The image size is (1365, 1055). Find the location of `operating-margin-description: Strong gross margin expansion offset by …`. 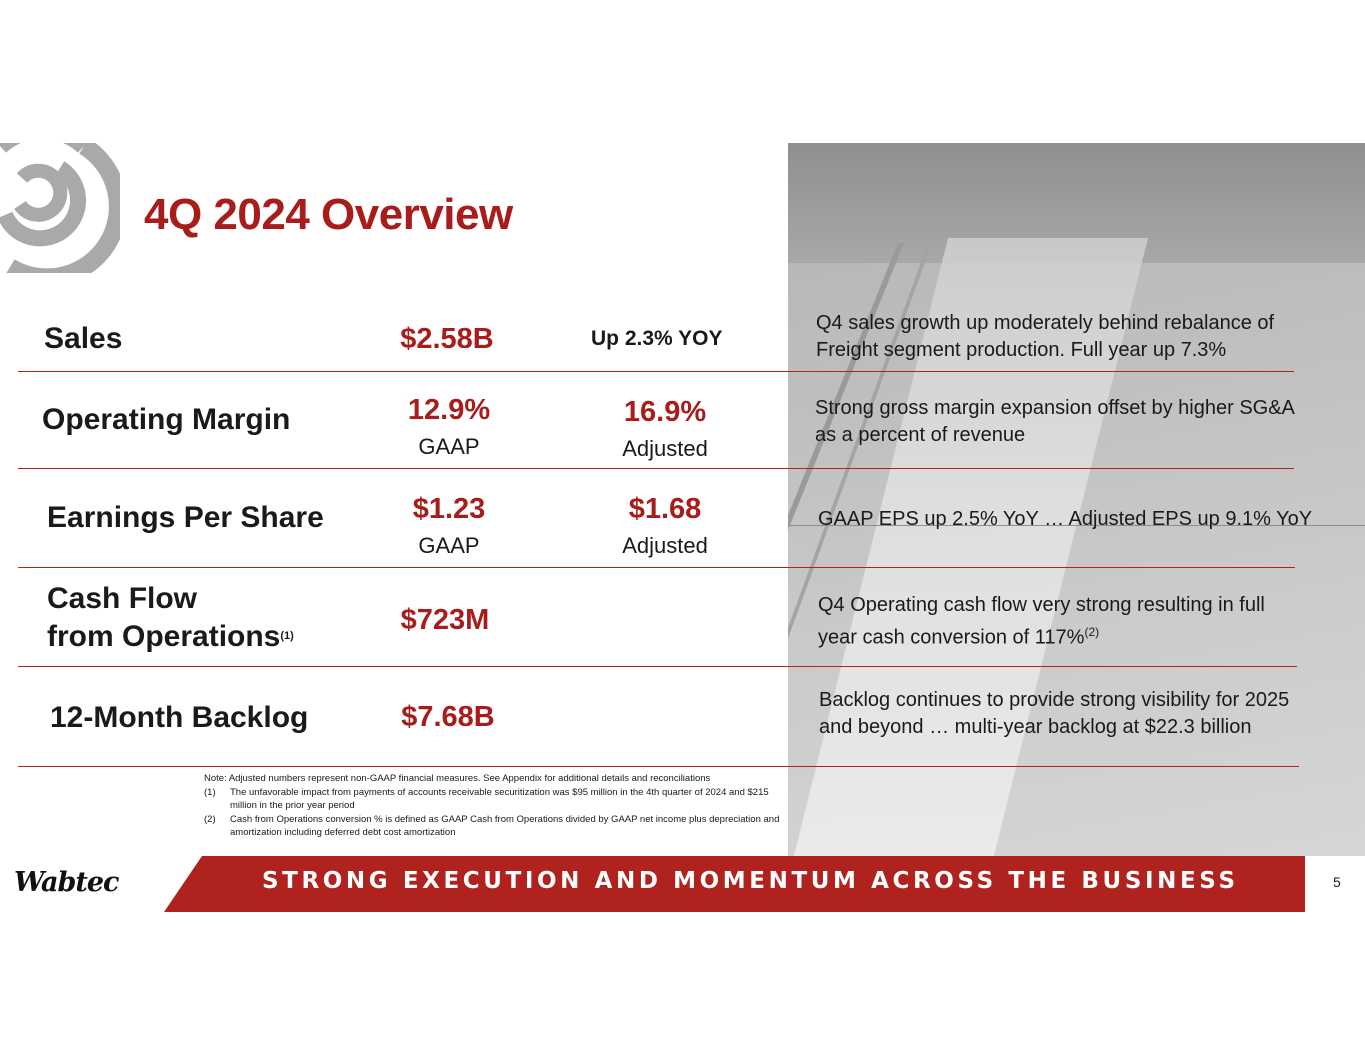

operating-margin-description: Strong gross margin expansion offset by … is located at coordinates (1055, 421).